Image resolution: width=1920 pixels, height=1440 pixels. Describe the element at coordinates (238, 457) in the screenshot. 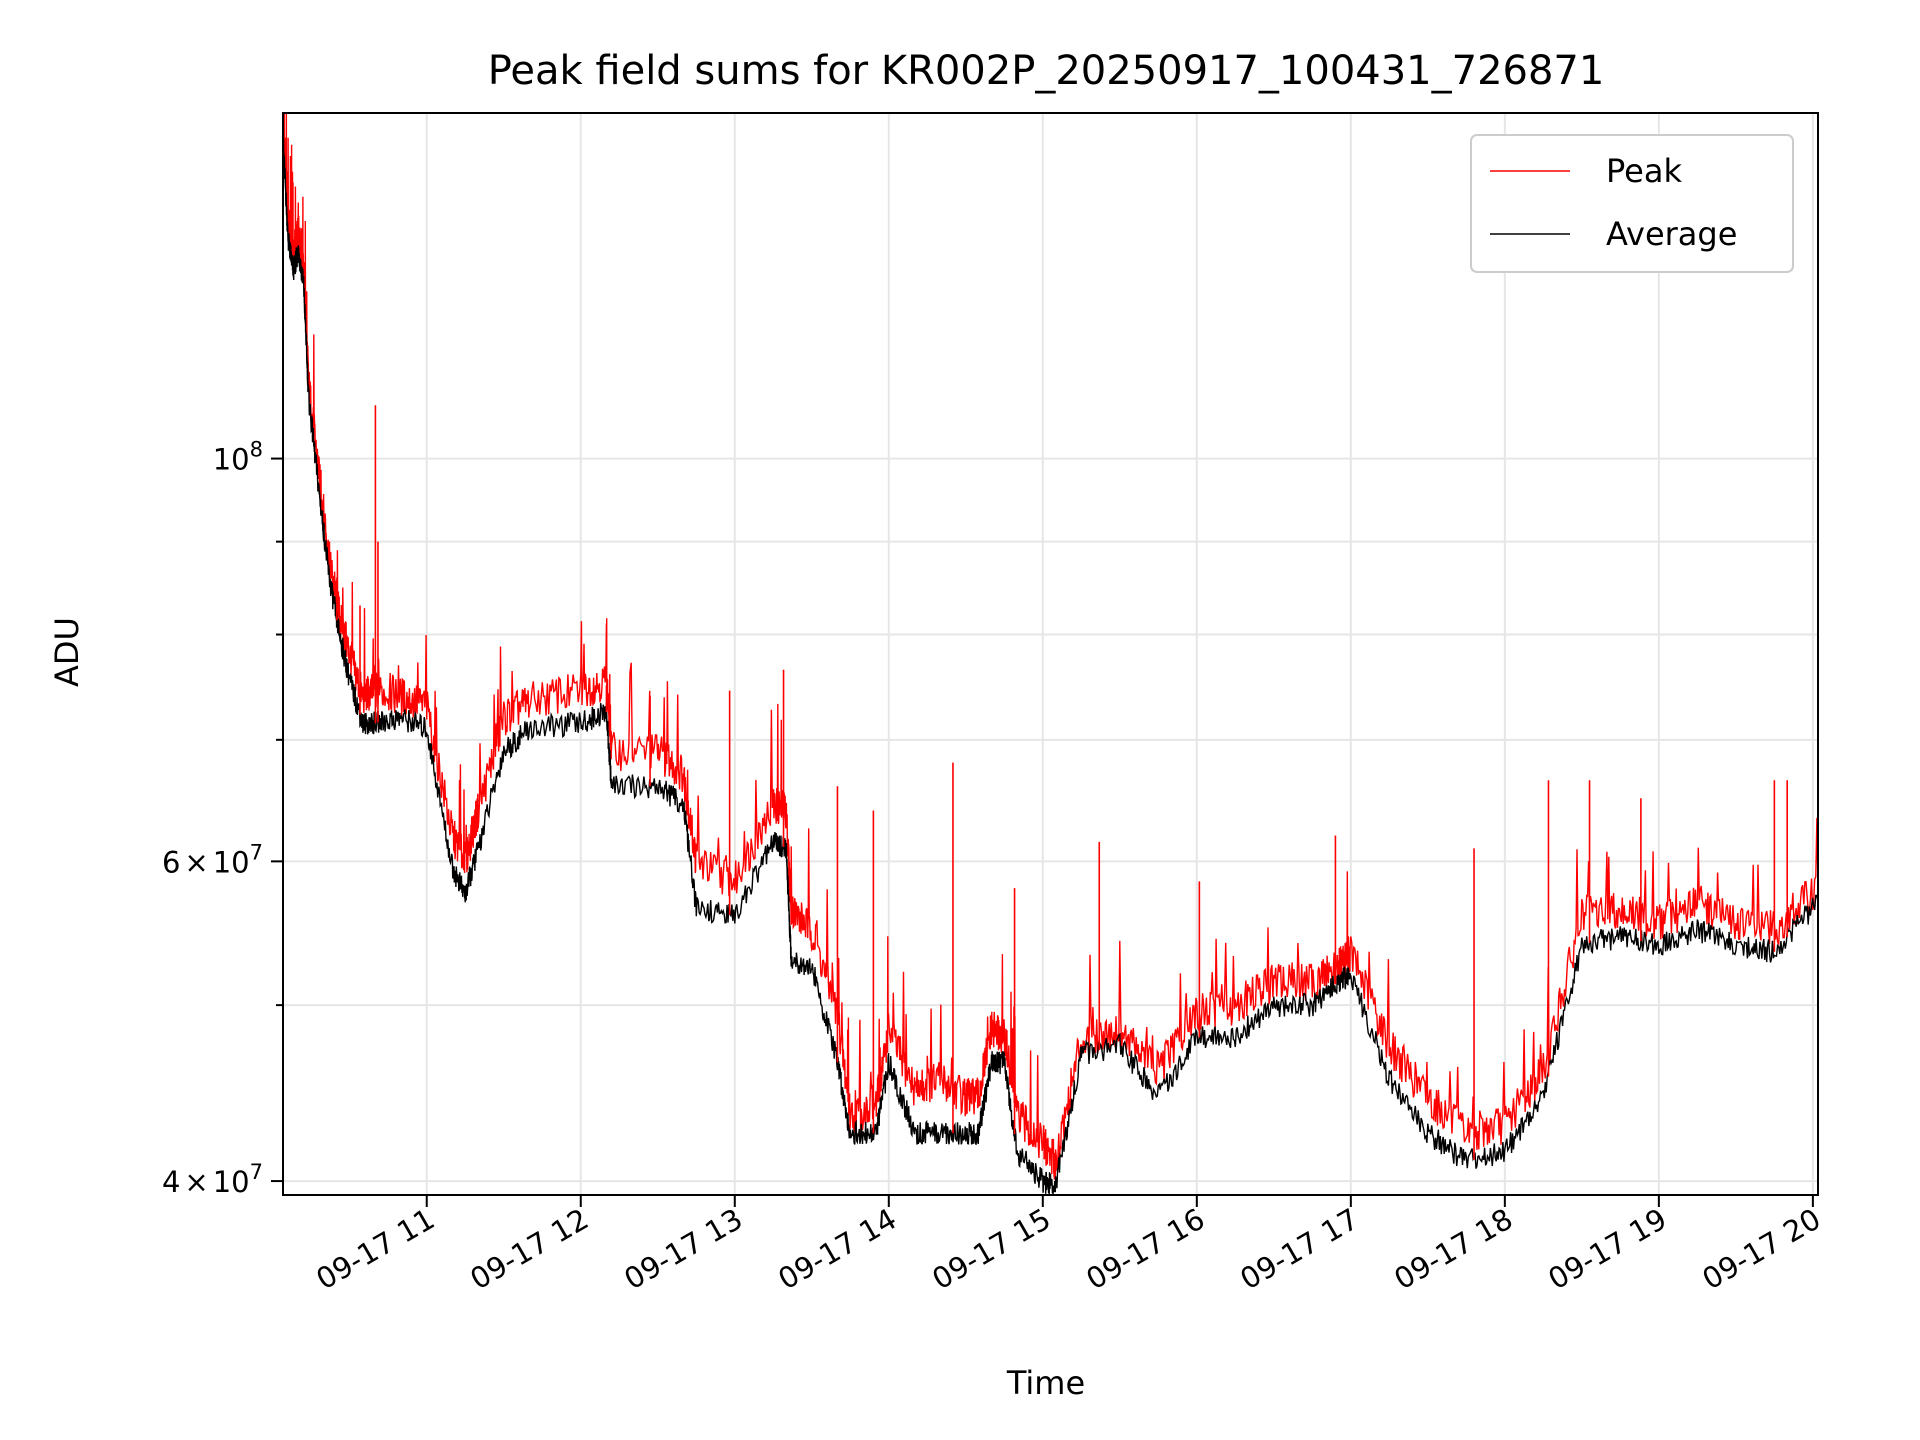

I see `y-tick-label: 108` at that location.